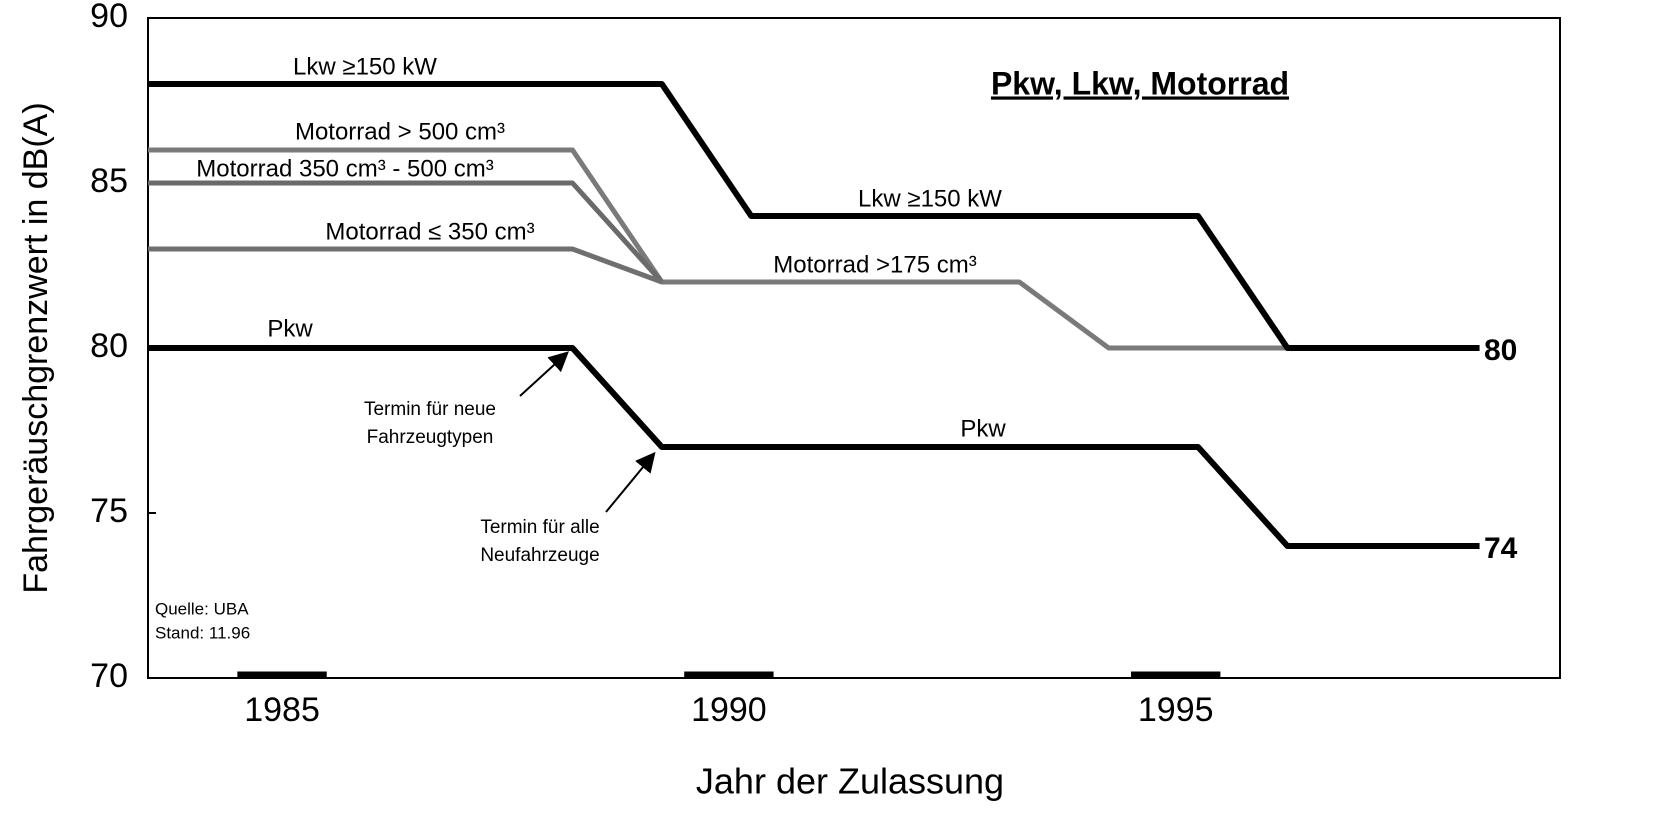 The height and width of the screenshot is (814, 1655). I want to click on annotation: Neufahrzeuge, so click(539, 555).